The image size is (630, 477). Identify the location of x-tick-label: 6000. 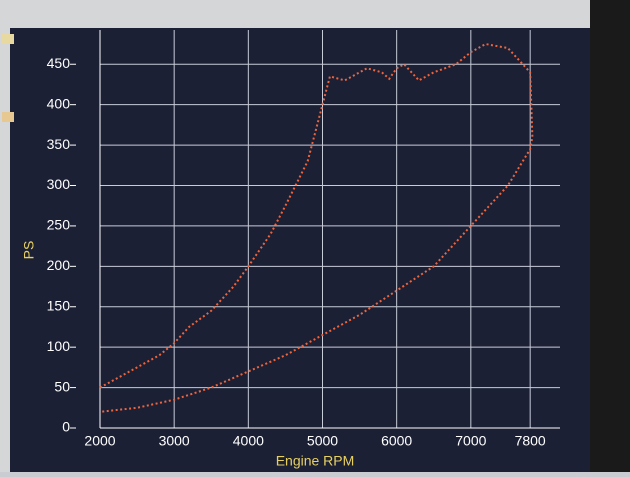
(396, 441).